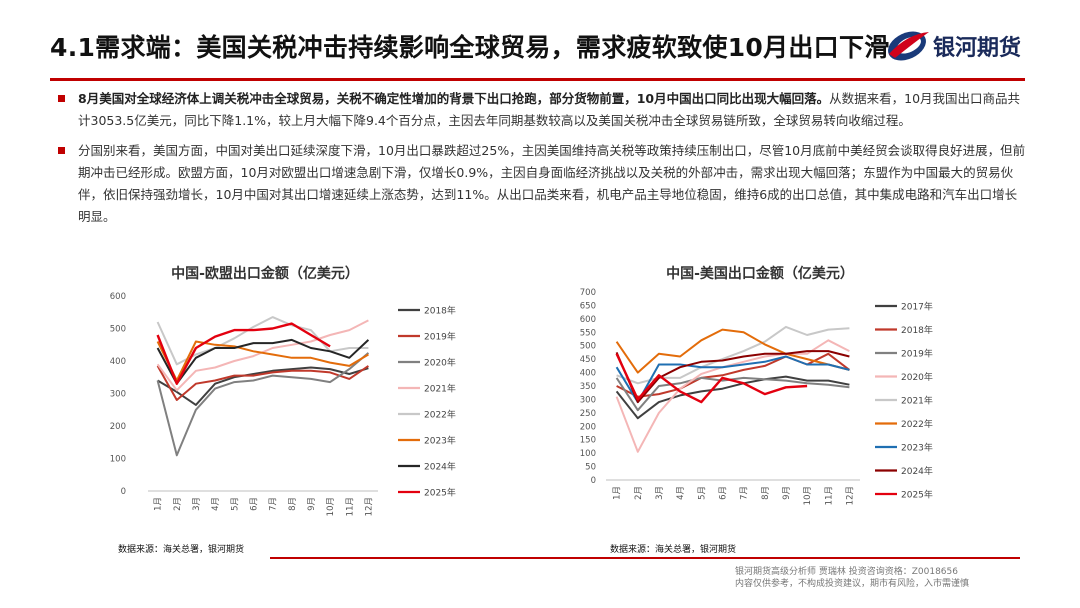  I want to click on footer-analyst: 银河期货高级分析师 贾瑞林 投资咨询资格：Z0018656, so click(846, 572).